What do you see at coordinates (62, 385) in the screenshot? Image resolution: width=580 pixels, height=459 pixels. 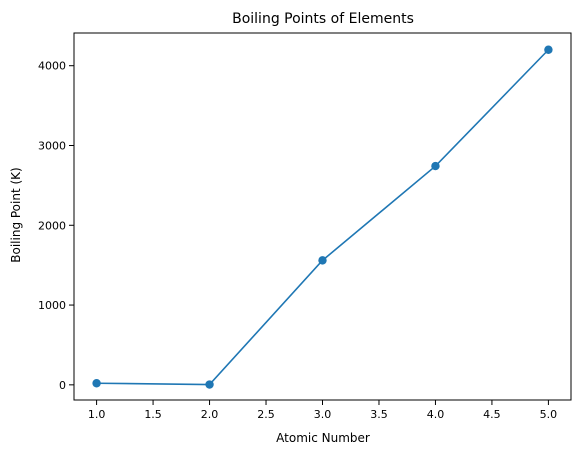 I see `y-tick-label: 0` at bounding box center [62, 385].